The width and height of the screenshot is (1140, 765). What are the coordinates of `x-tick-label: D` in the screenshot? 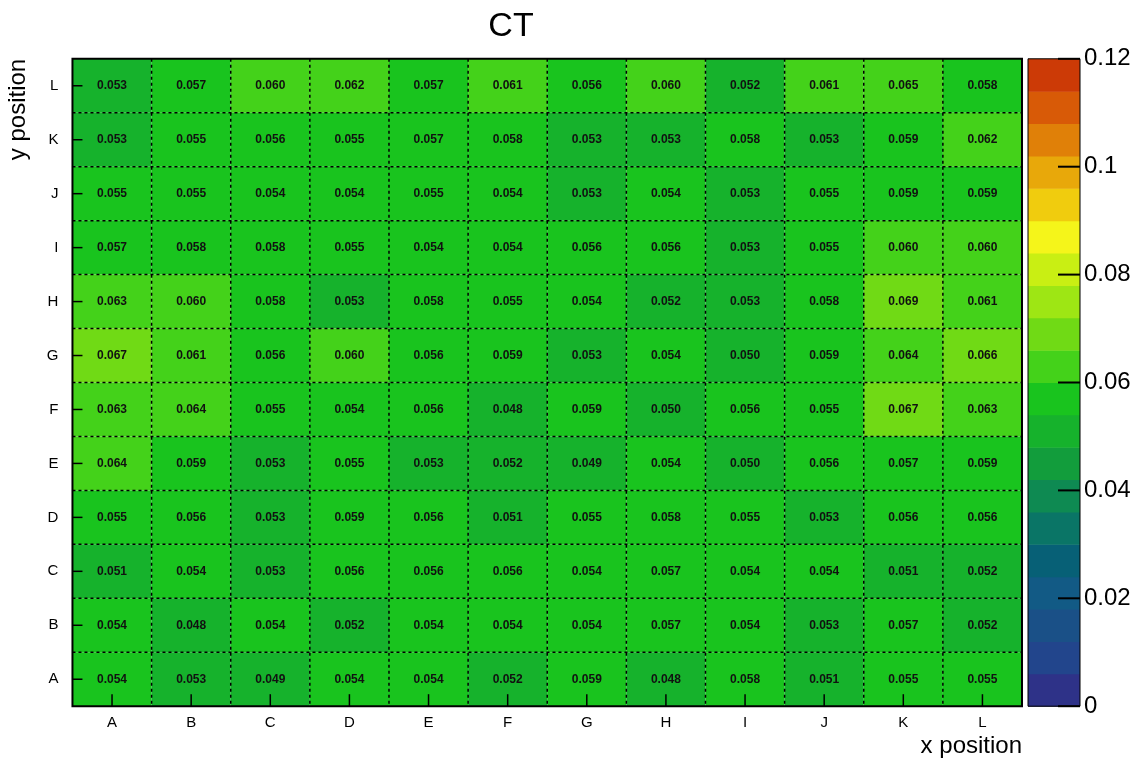 It's located at (349, 722).